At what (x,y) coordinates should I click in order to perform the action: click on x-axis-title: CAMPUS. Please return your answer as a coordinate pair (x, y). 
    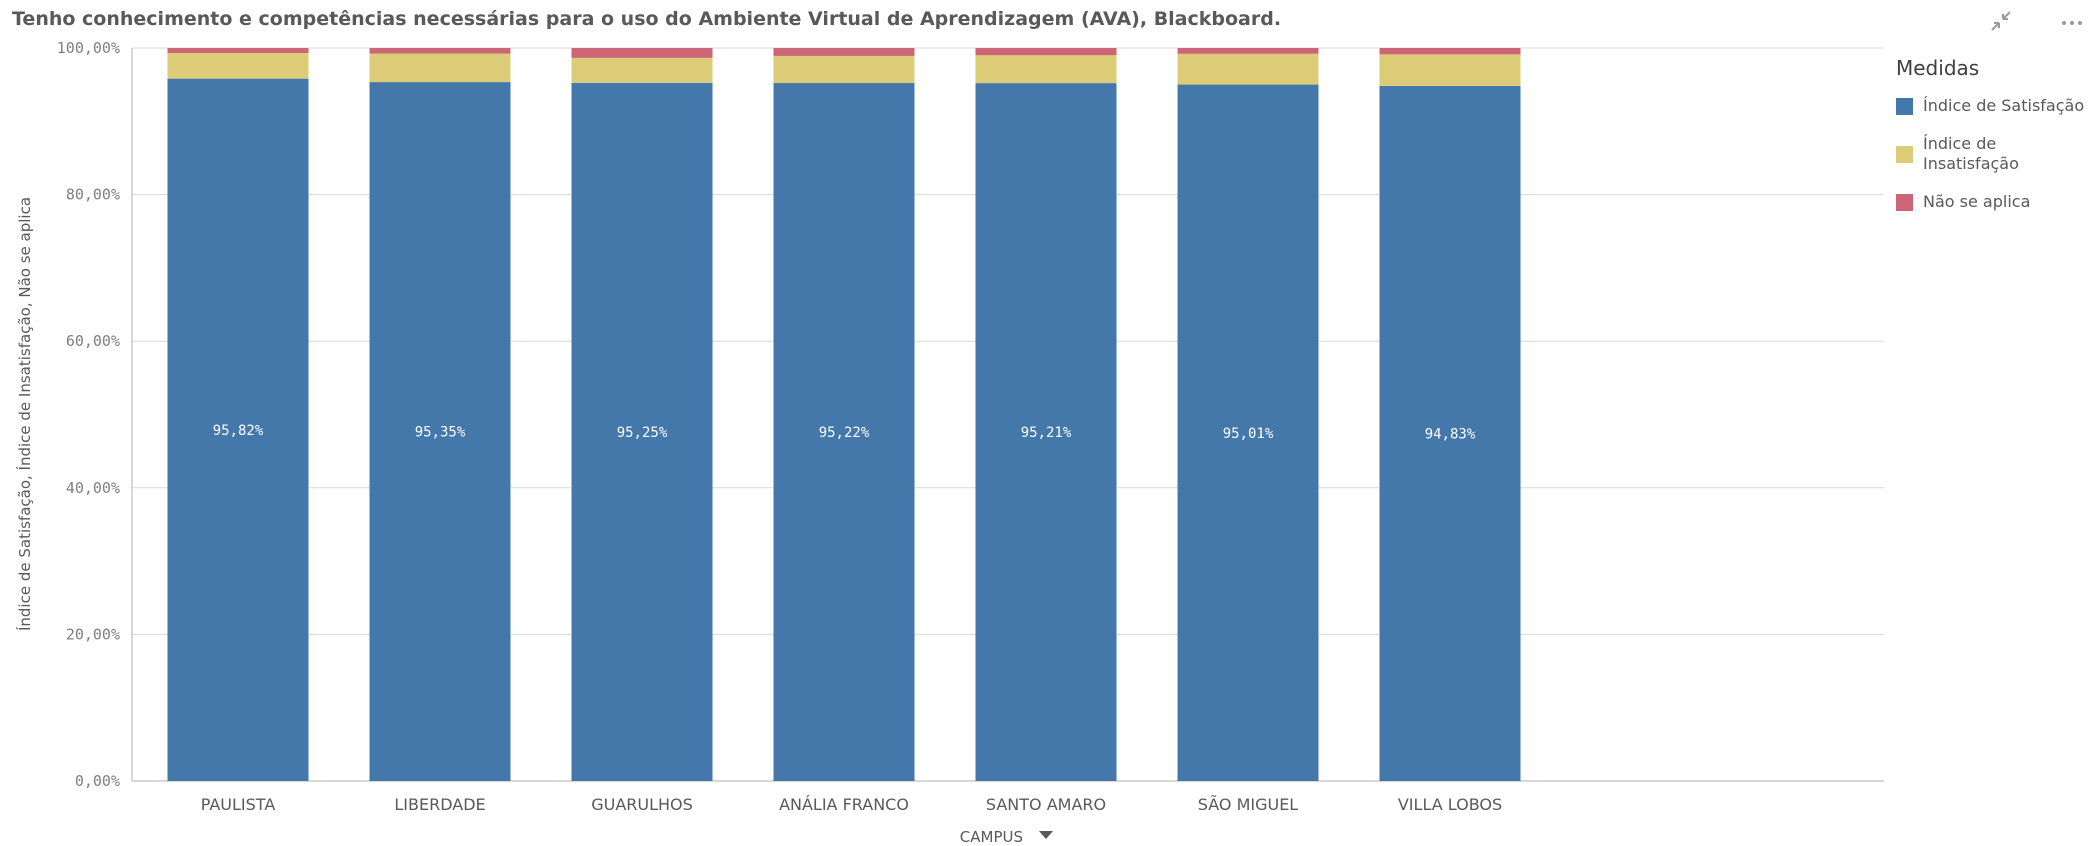
    Looking at the image, I should click on (991, 837).